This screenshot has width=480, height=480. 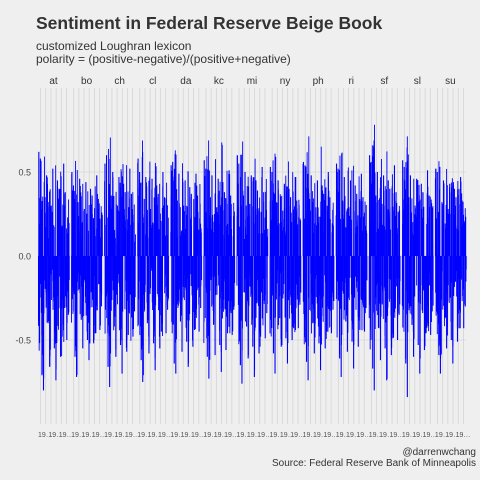 What do you see at coordinates (24, 173) in the screenshot?
I see `y-tick-label-0: 0.5` at bounding box center [24, 173].